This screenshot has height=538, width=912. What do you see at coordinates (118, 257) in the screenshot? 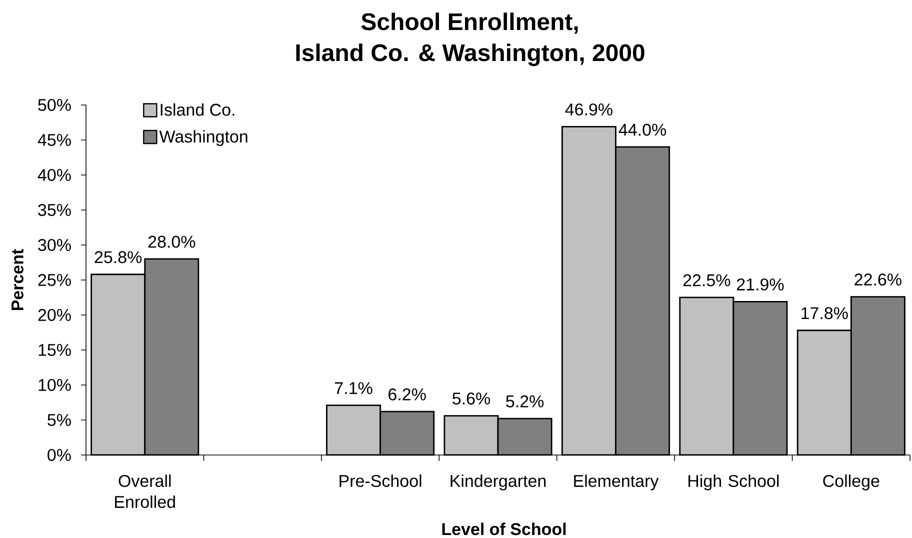
I see `data-label: 25.8%` at bounding box center [118, 257].